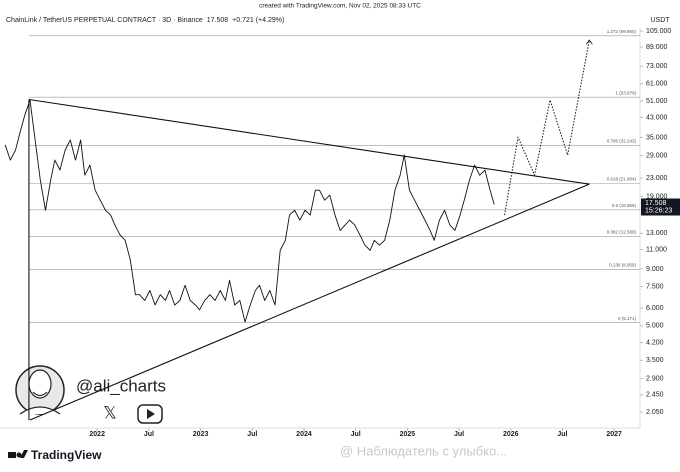  What do you see at coordinates (408, 434) in the screenshot?
I see `x-tick-label: 2025` at bounding box center [408, 434].